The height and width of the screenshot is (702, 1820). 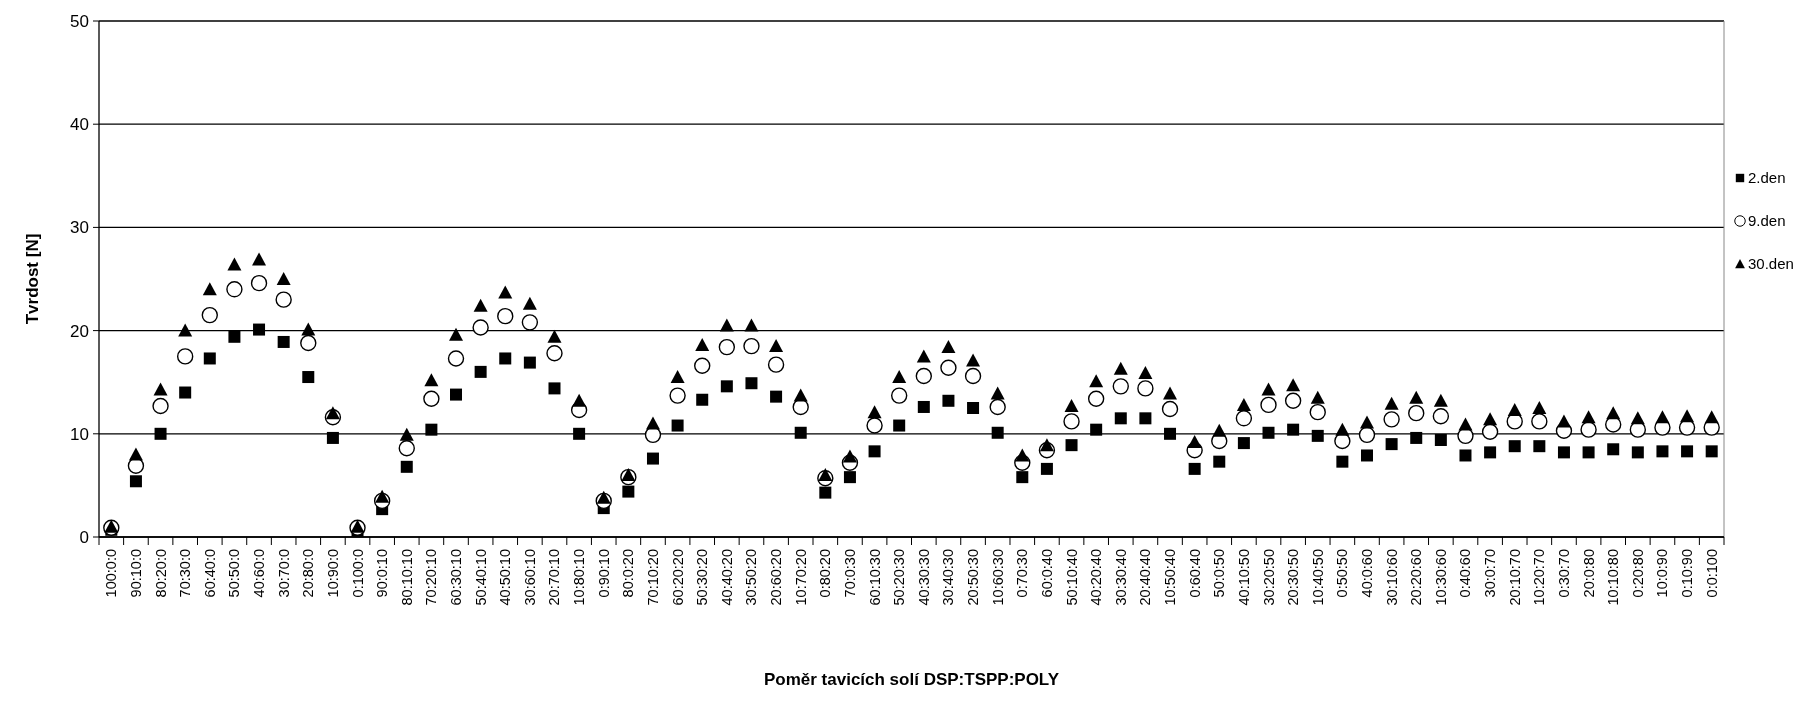 I want to click on x-tick-label: 10:50:40, so click(x=1170, y=577).